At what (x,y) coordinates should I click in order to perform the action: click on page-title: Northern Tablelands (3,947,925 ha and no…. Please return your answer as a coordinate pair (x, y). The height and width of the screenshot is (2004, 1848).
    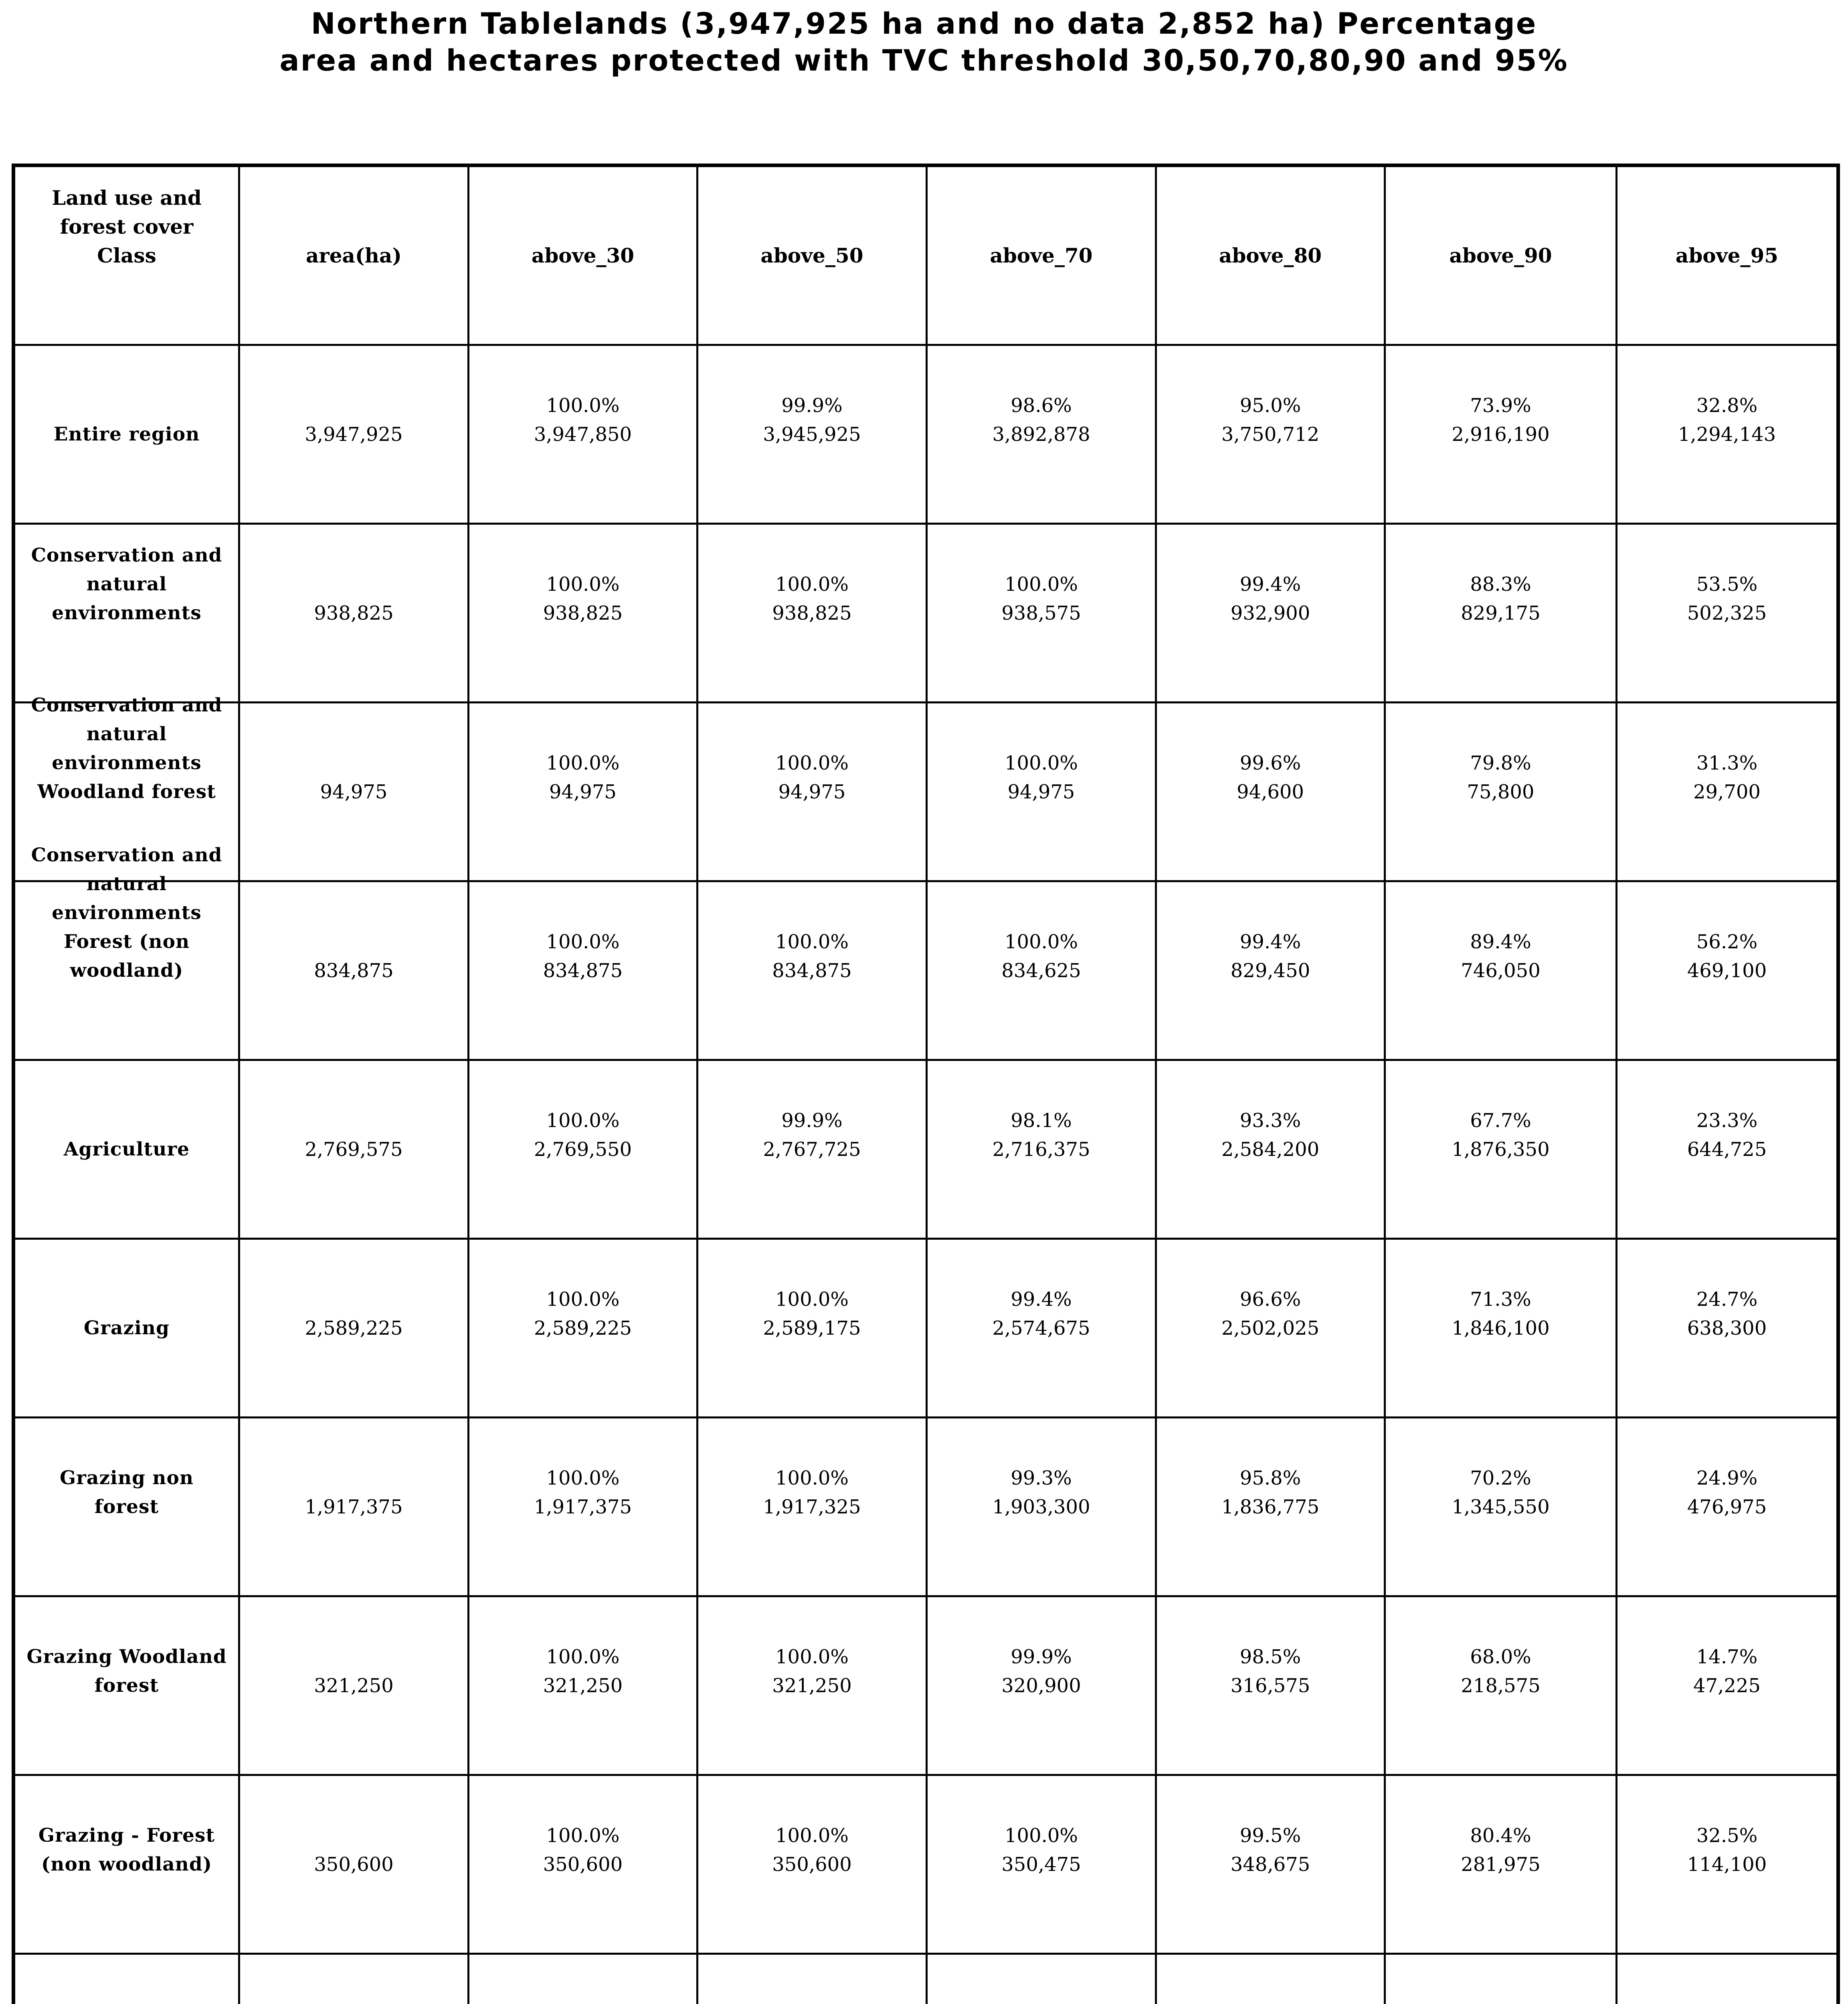
    Looking at the image, I should click on (924, 42).